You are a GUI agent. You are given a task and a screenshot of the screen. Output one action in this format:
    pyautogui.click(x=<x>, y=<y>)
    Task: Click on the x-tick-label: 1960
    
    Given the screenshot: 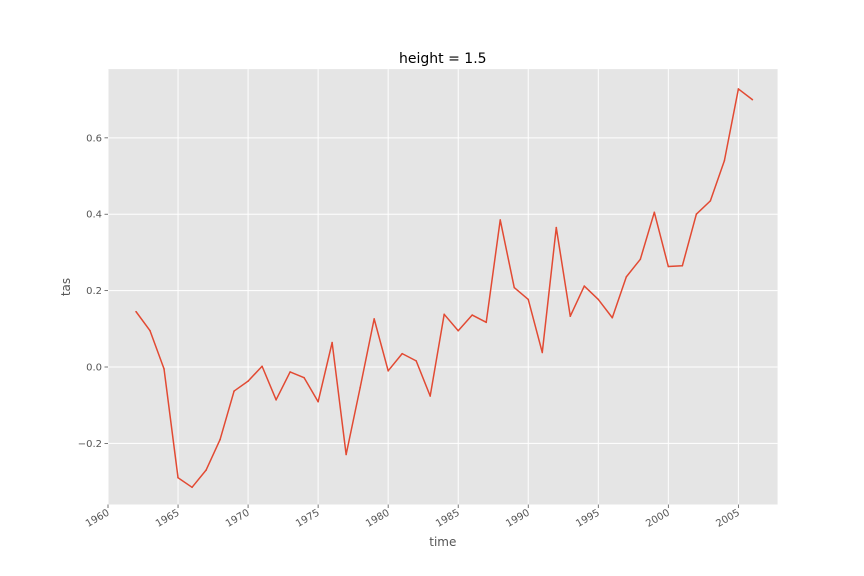 What is the action you would take?
    pyautogui.click(x=98, y=519)
    